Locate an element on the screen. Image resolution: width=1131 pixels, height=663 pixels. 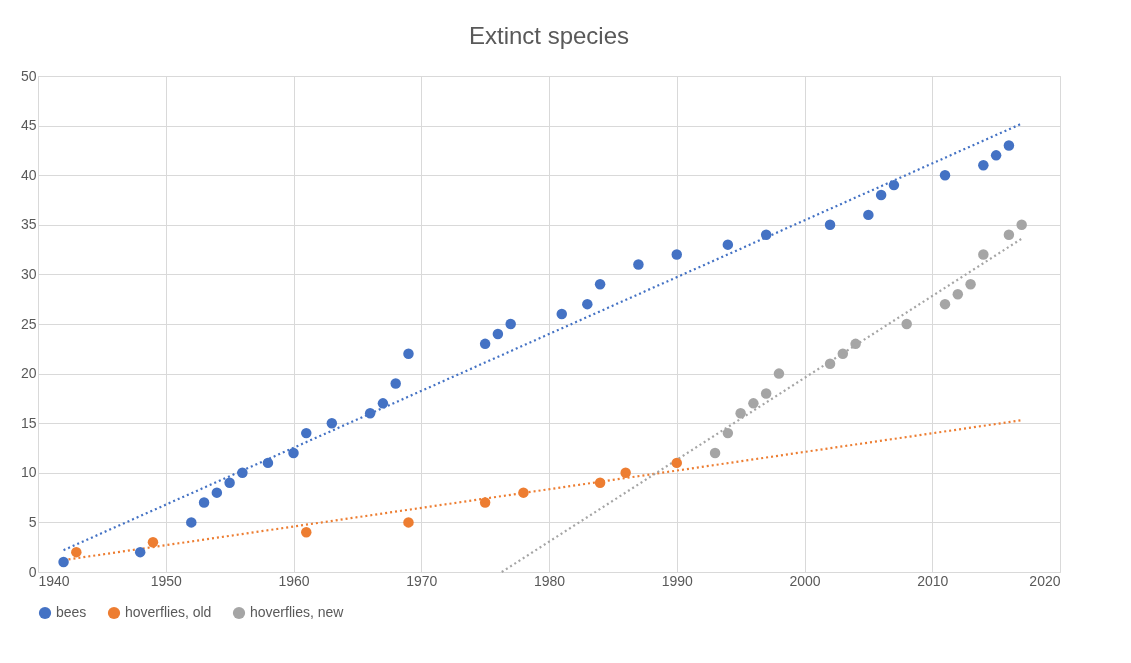
y-tick-label: 25 is located at coordinates (28, 323).